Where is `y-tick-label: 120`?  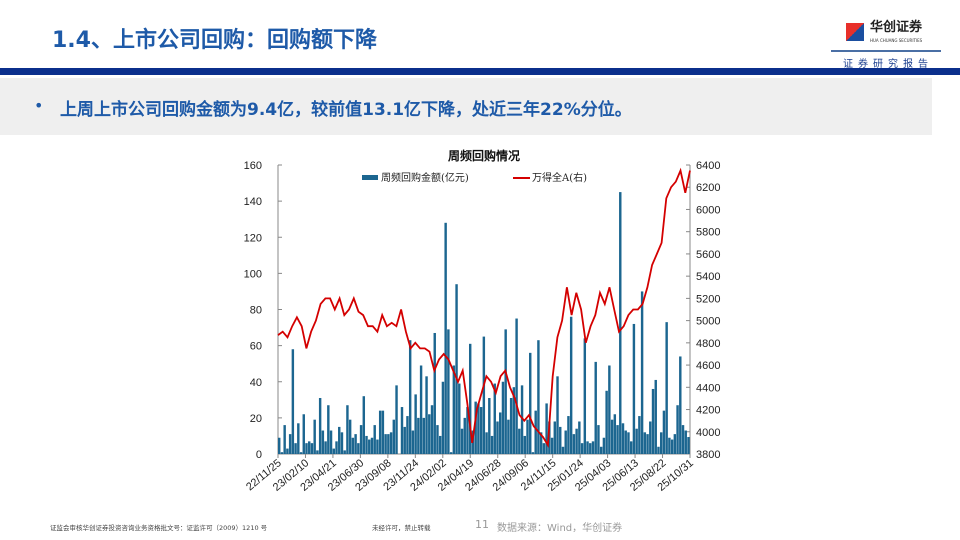
y-tick-label: 120 is located at coordinates (253, 238).